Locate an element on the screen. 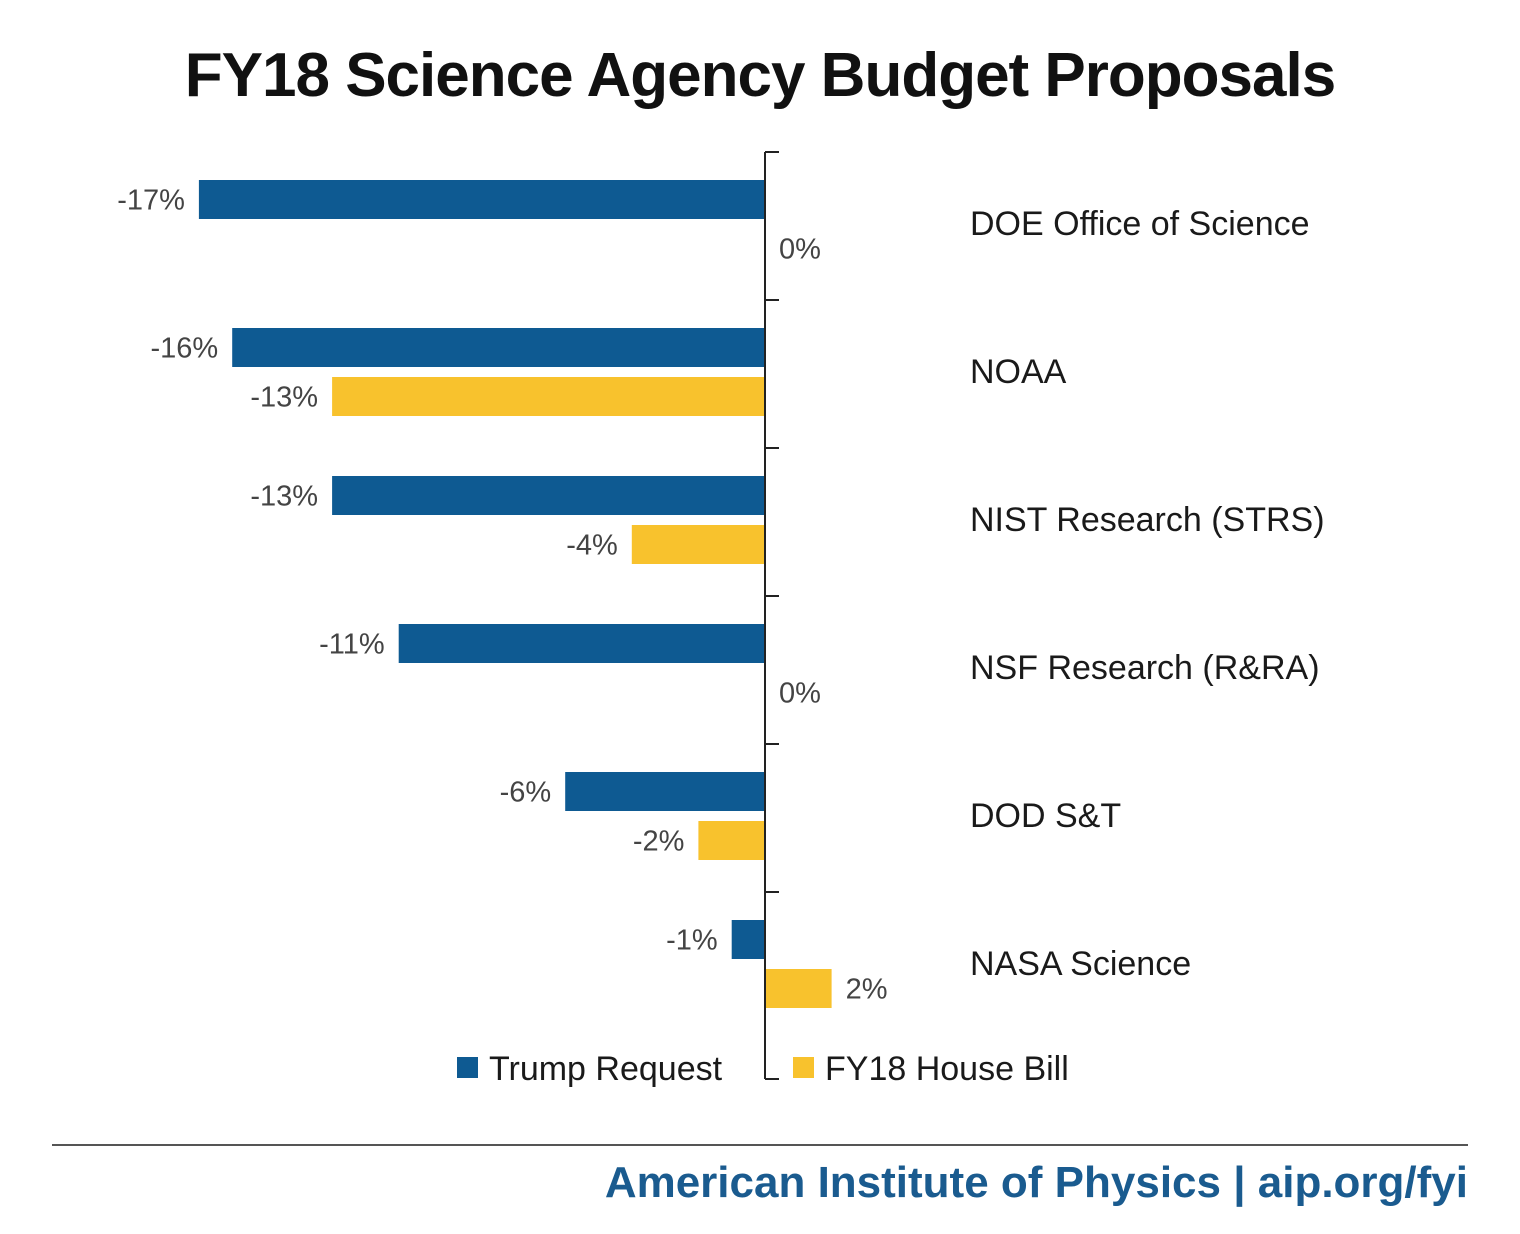 This screenshot has width=1520, height=1234. data-label-trump-request-5: -1% is located at coordinates (692, 941).